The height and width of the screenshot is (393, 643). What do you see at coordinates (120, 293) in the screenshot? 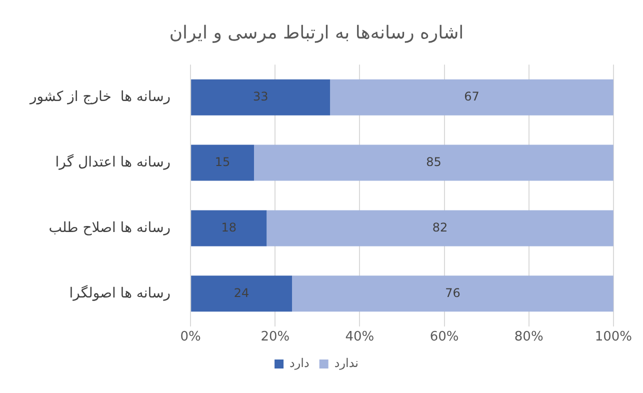
I see `y-tick-label: رسانه ها اصولگرا` at bounding box center [120, 293].